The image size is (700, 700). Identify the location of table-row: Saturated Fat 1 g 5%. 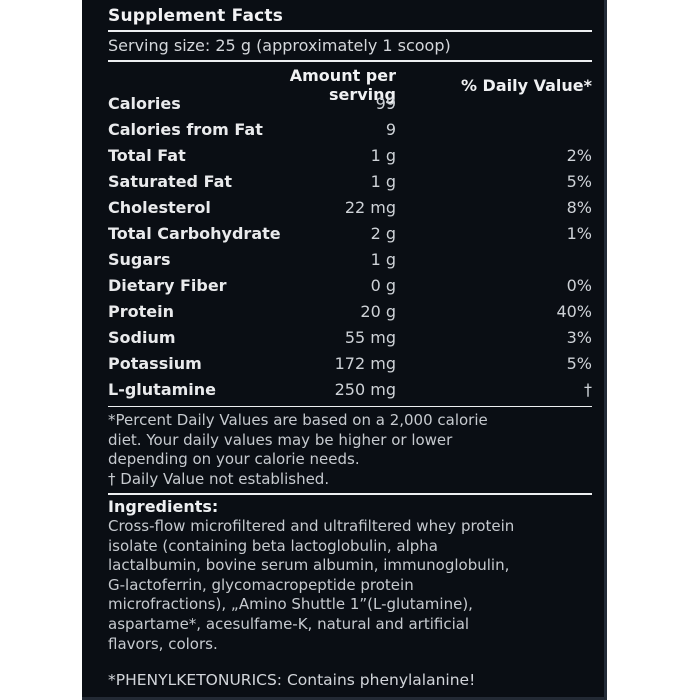
(350, 181).